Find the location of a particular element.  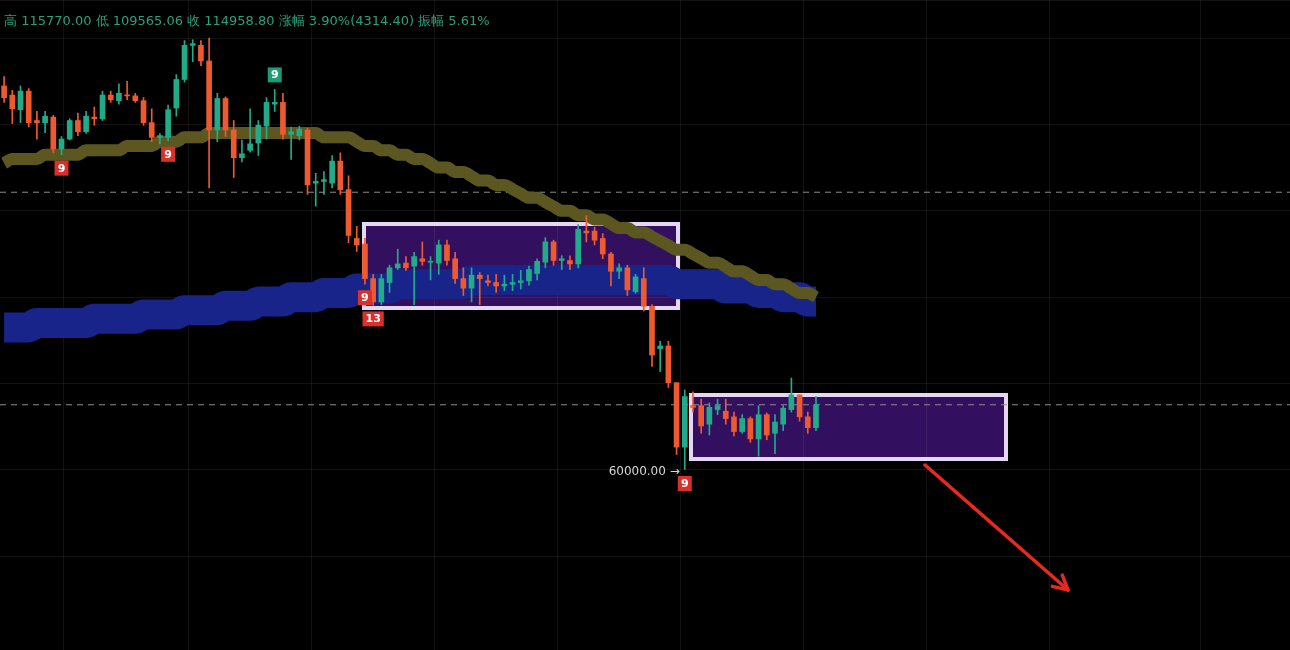

text: 高 115770.00 低 109565.06 收 114958.80 涨幅 3.90%(4314.40) 振幅 5.61% is located at coordinates (247, 21).